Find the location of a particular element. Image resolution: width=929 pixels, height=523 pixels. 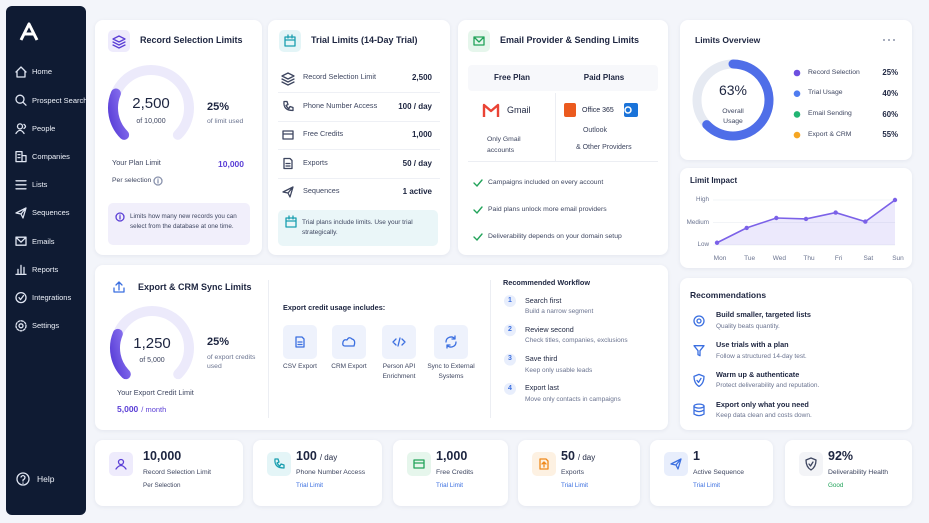

note-box is located at coordinates (358, 228).